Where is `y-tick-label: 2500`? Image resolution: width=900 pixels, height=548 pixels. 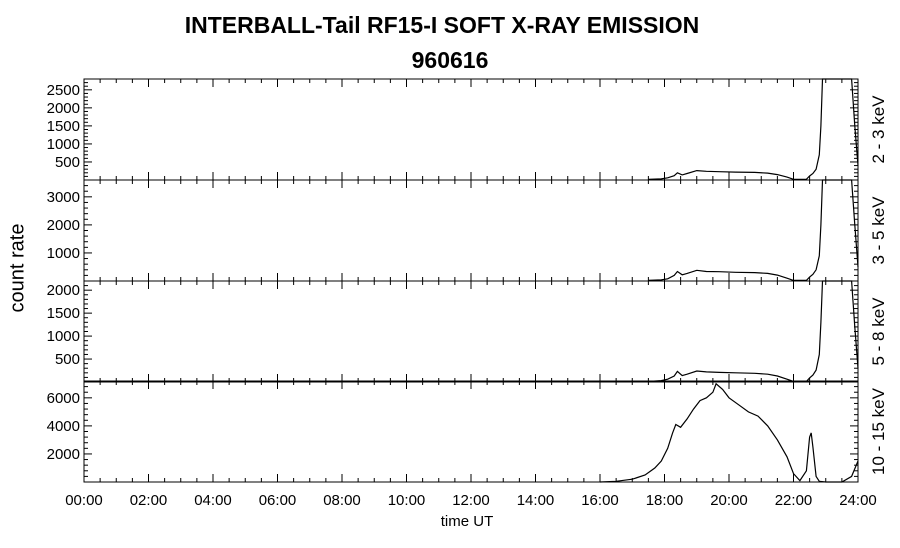 y-tick-label: 2500 is located at coordinates (63, 90).